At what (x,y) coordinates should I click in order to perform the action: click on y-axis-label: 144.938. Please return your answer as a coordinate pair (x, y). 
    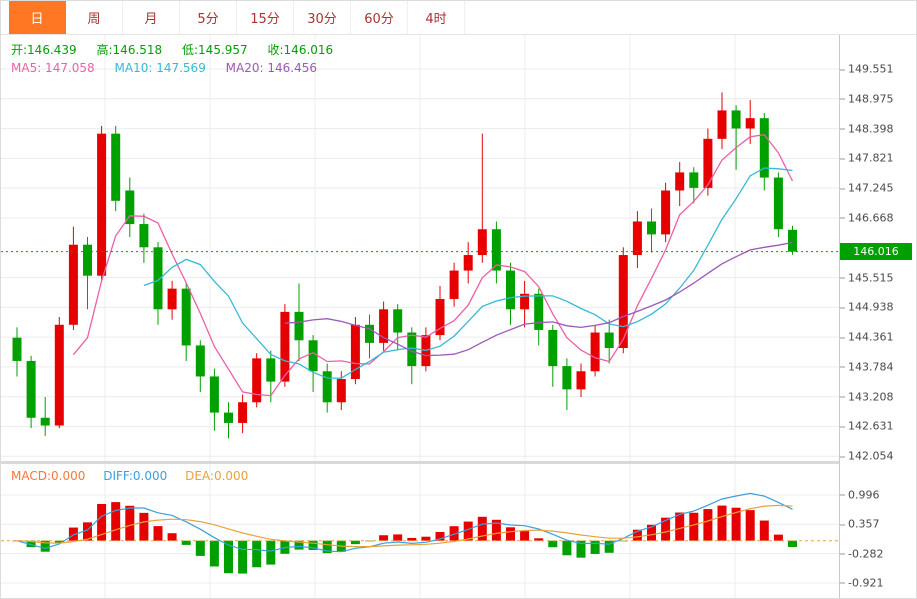
    Looking at the image, I should click on (867, 307).